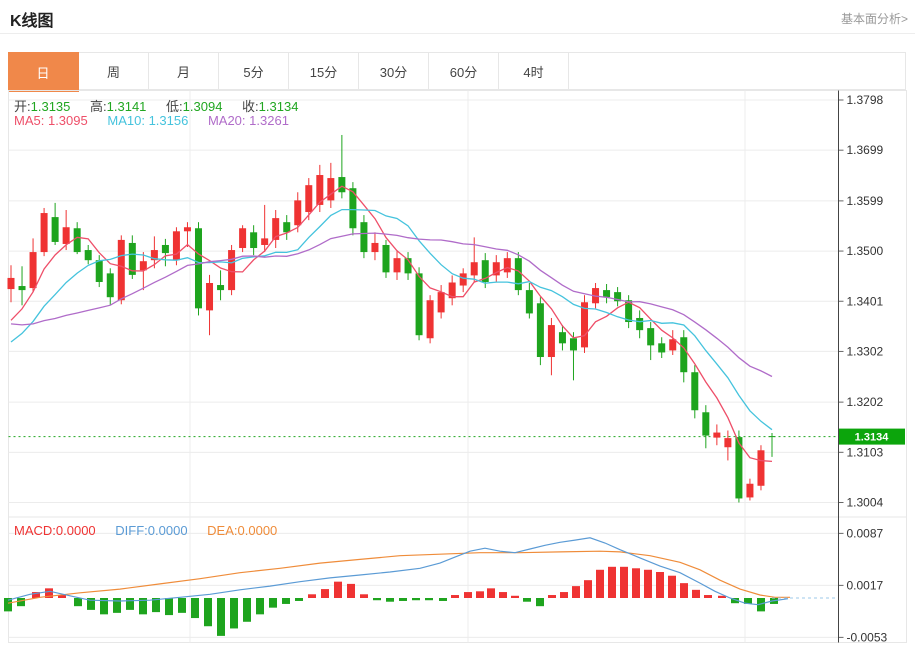 The width and height of the screenshot is (915, 647). What do you see at coordinates (865, 533) in the screenshot?
I see `macd-axis-label: 0.0087` at bounding box center [865, 533].